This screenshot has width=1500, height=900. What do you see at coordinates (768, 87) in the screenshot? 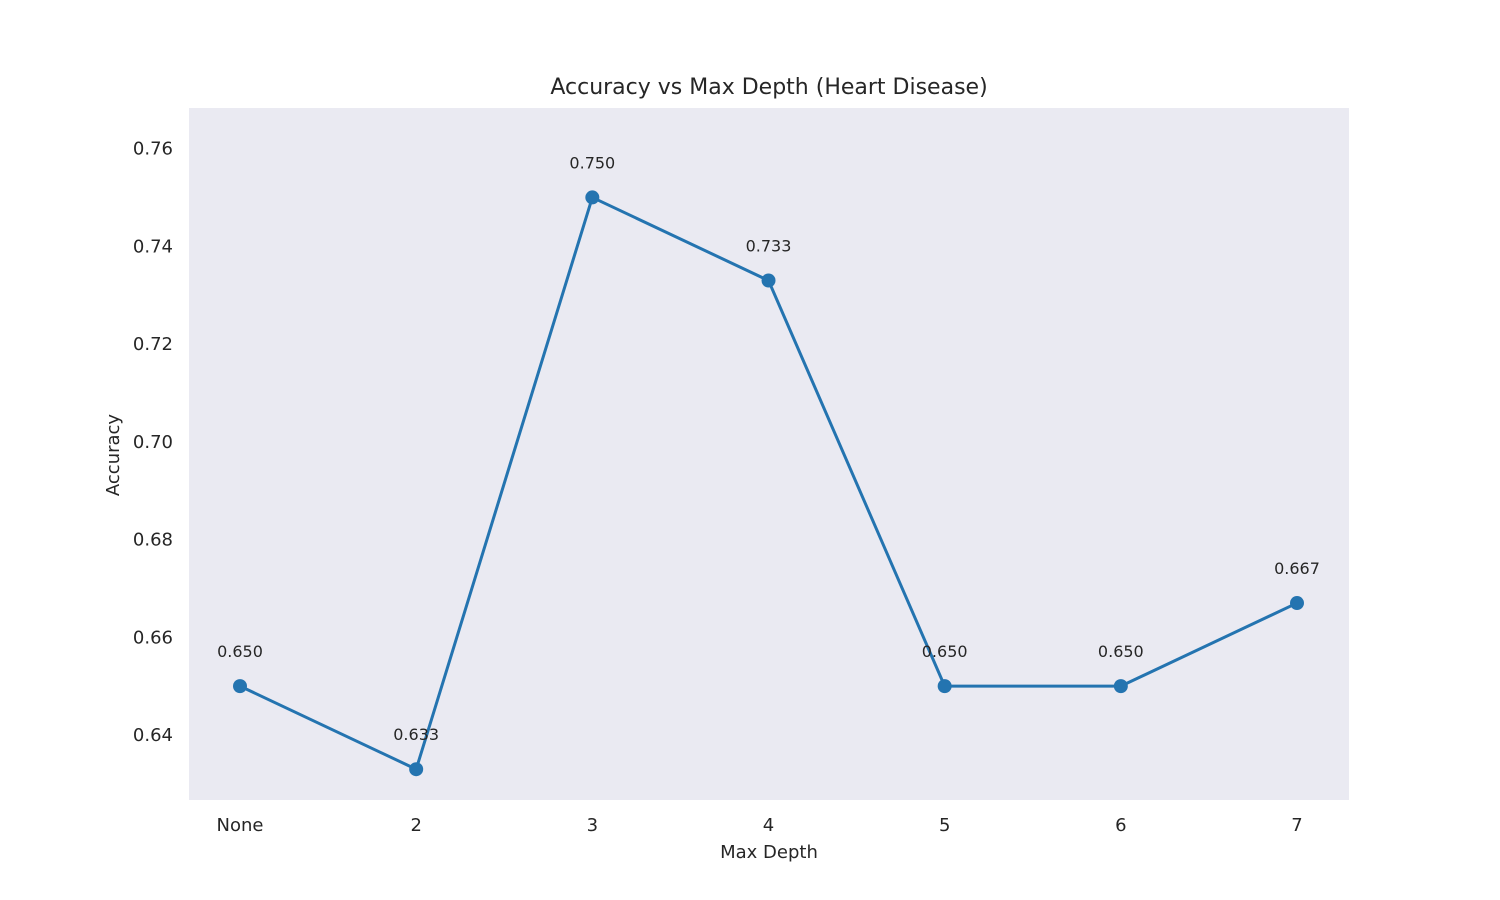
I see `chart-title: Accuracy vs Max Depth (Heart Disease)` at bounding box center [768, 87].